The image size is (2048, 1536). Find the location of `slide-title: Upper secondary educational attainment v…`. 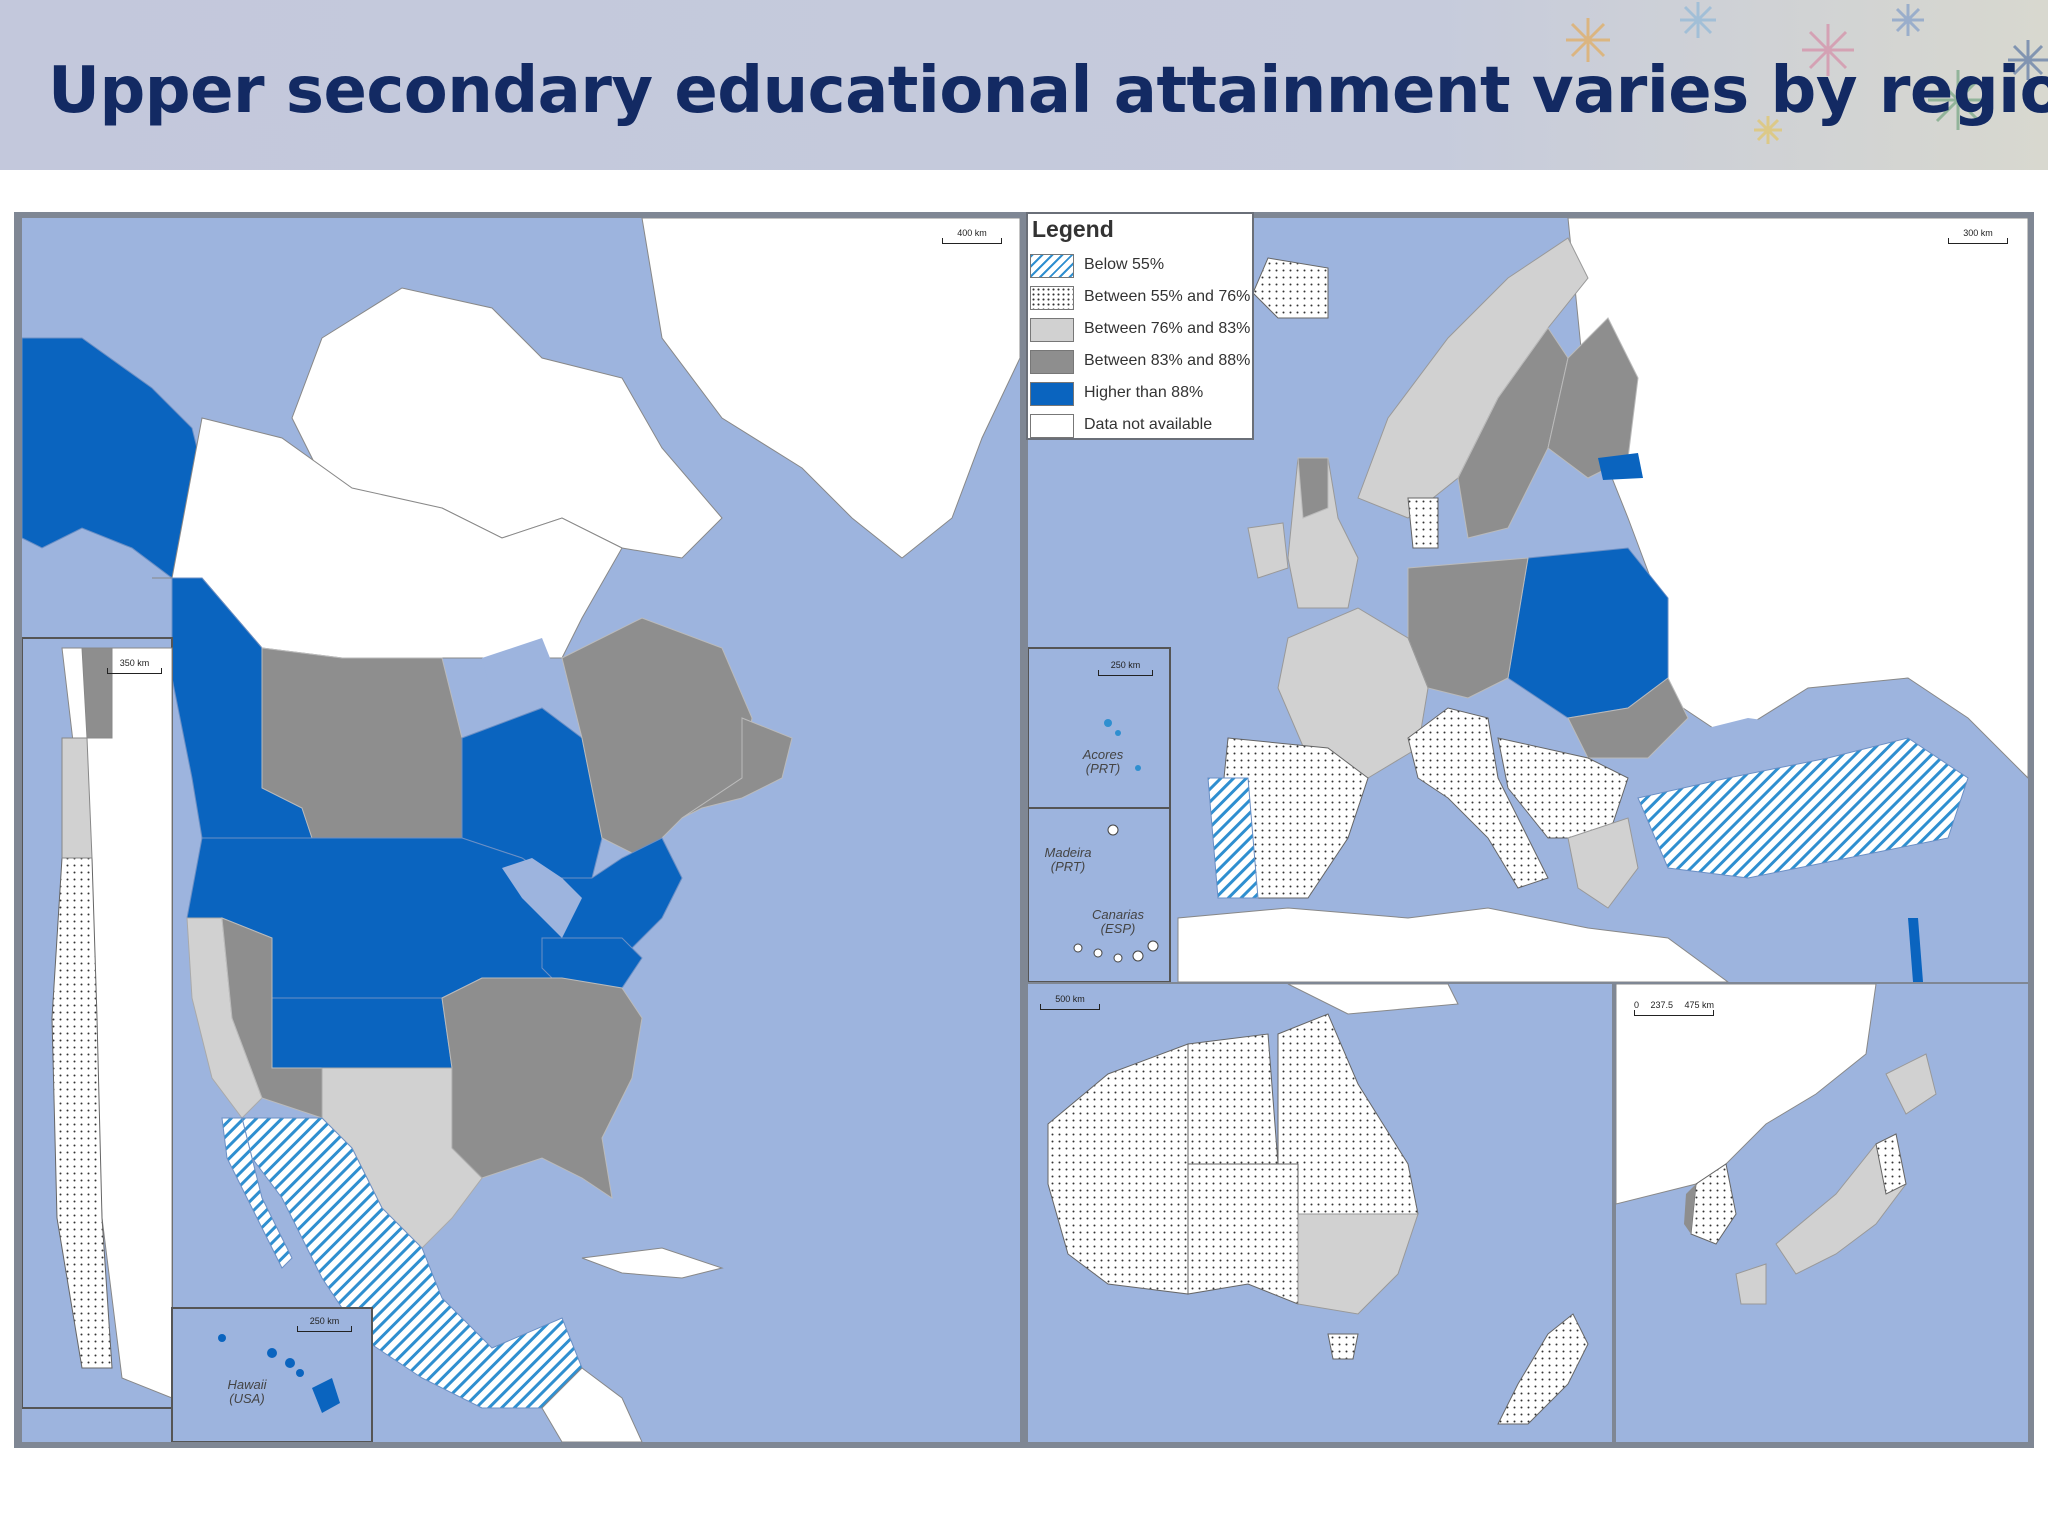

slide-title: Upper secondary educational attainment v… is located at coordinates (1048, 91).